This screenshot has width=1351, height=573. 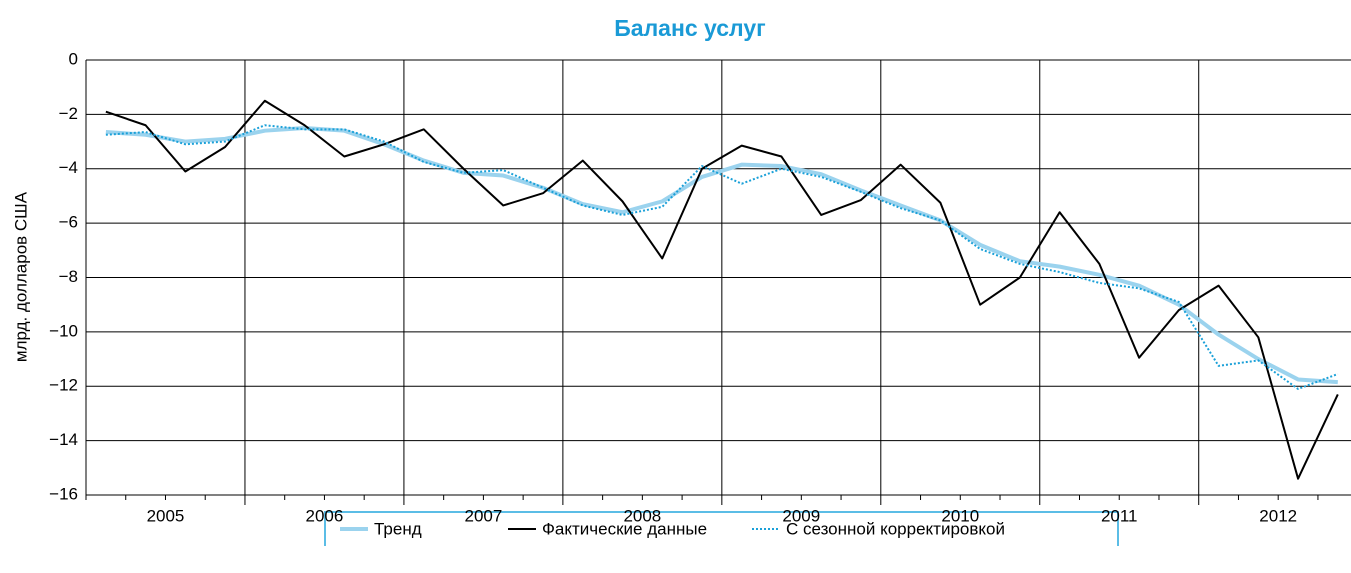 What do you see at coordinates (63, 439) in the screenshot?
I see `y-tick-label: −14` at bounding box center [63, 439].